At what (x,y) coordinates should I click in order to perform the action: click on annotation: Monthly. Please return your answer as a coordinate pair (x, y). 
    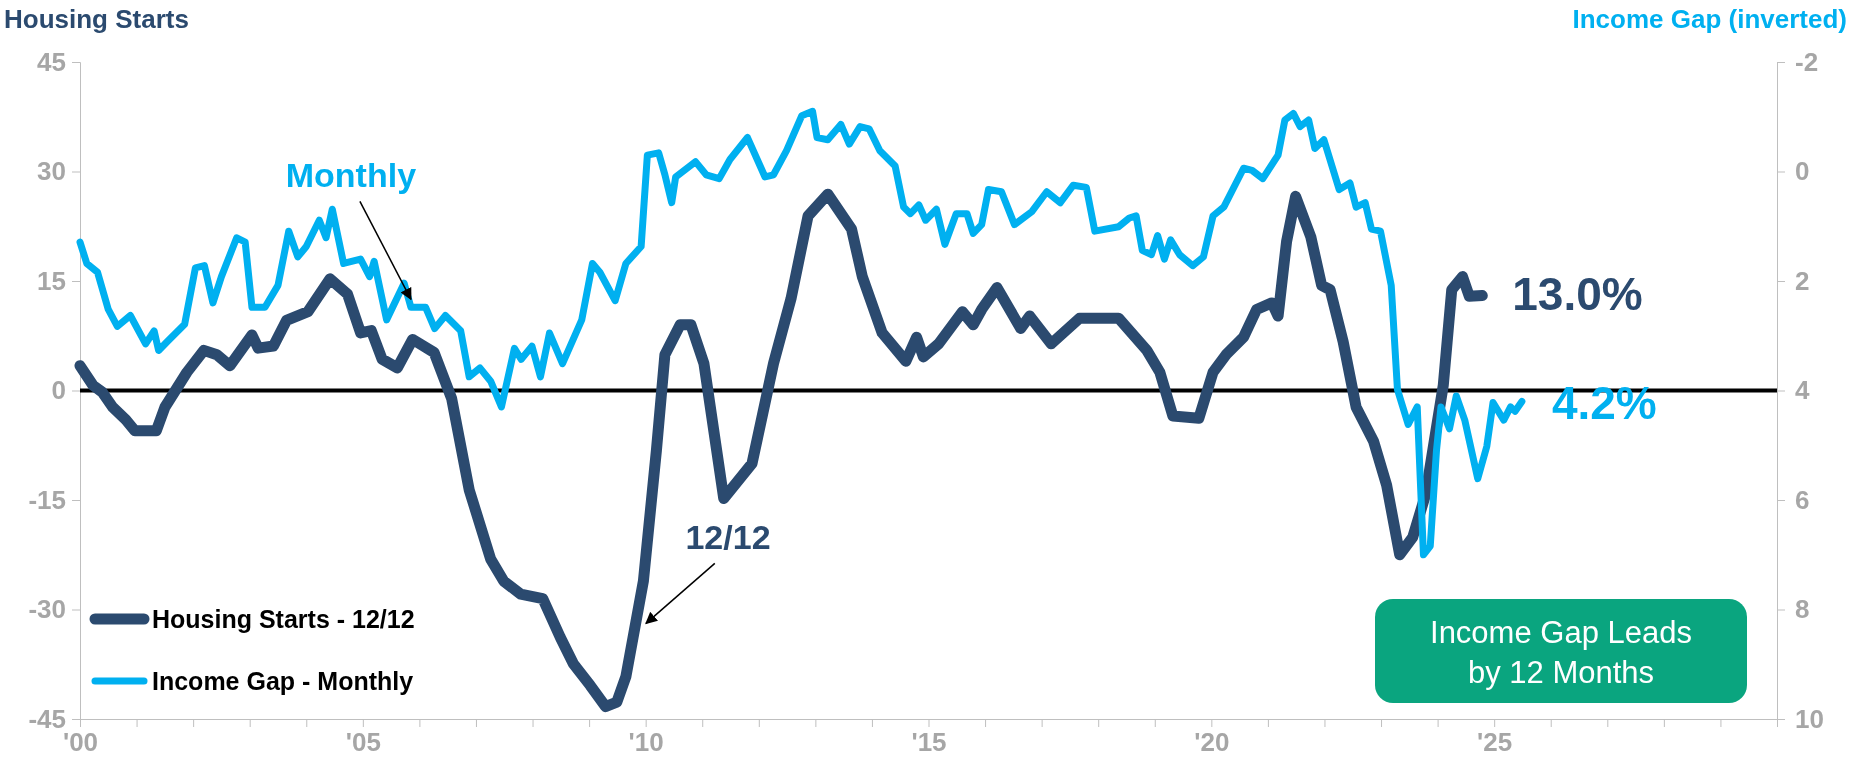
    Looking at the image, I should click on (351, 175).